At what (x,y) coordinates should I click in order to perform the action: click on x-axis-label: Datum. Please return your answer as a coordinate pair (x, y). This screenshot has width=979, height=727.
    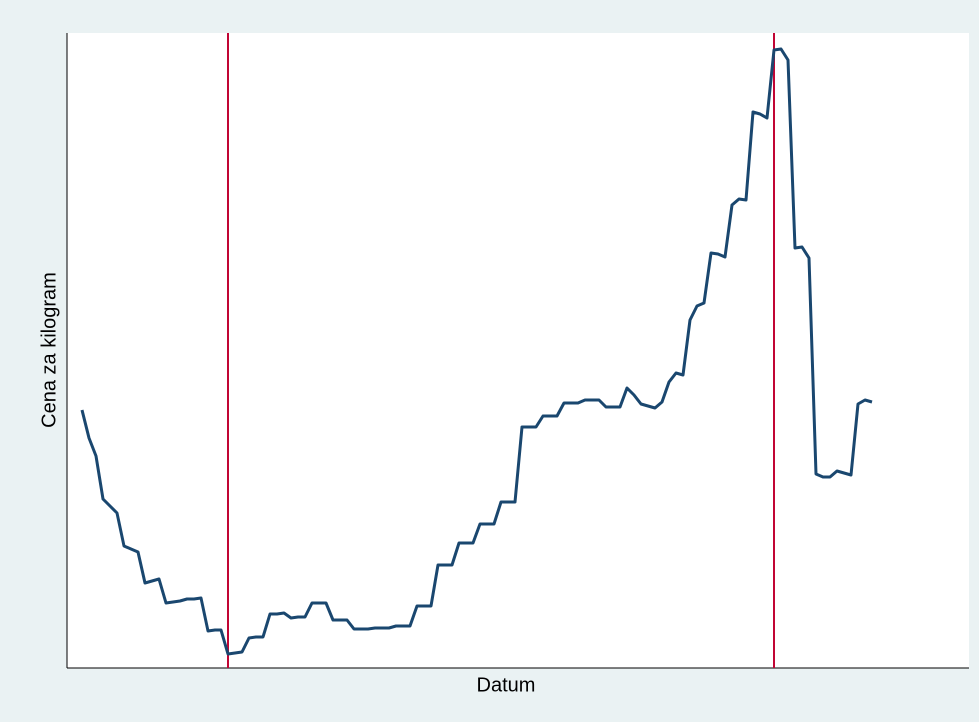
    Looking at the image, I should click on (506, 685).